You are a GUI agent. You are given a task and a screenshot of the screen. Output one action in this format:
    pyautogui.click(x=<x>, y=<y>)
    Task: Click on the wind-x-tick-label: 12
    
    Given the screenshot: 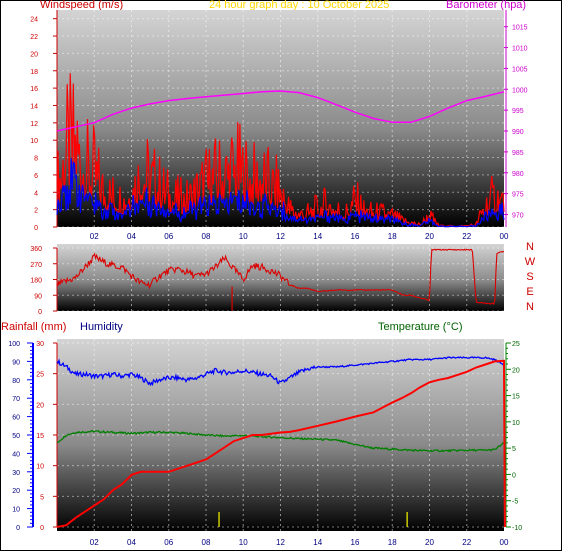 What is the action you would take?
    pyautogui.click(x=280, y=236)
    